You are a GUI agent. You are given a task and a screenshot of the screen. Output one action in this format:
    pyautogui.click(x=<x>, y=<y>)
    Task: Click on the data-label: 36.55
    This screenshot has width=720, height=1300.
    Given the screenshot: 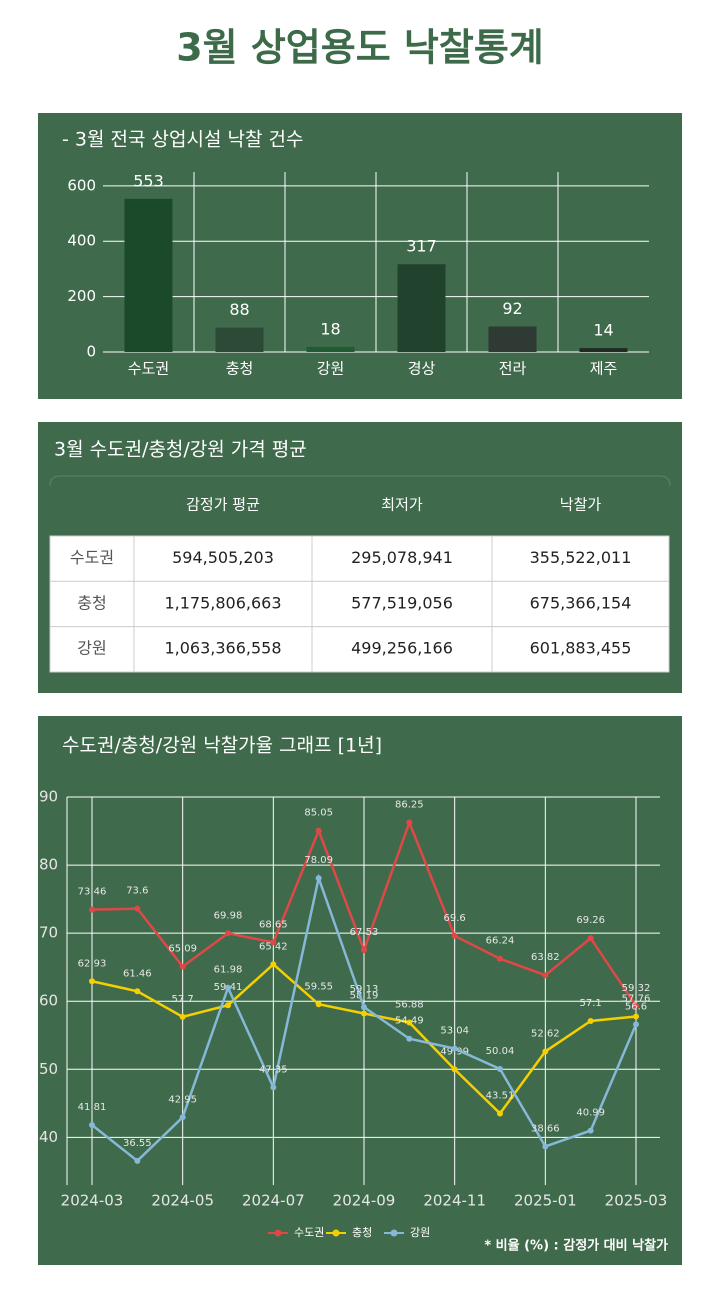 What is the action you would take?
    pyautogui.click(x=137, y=1143)
    